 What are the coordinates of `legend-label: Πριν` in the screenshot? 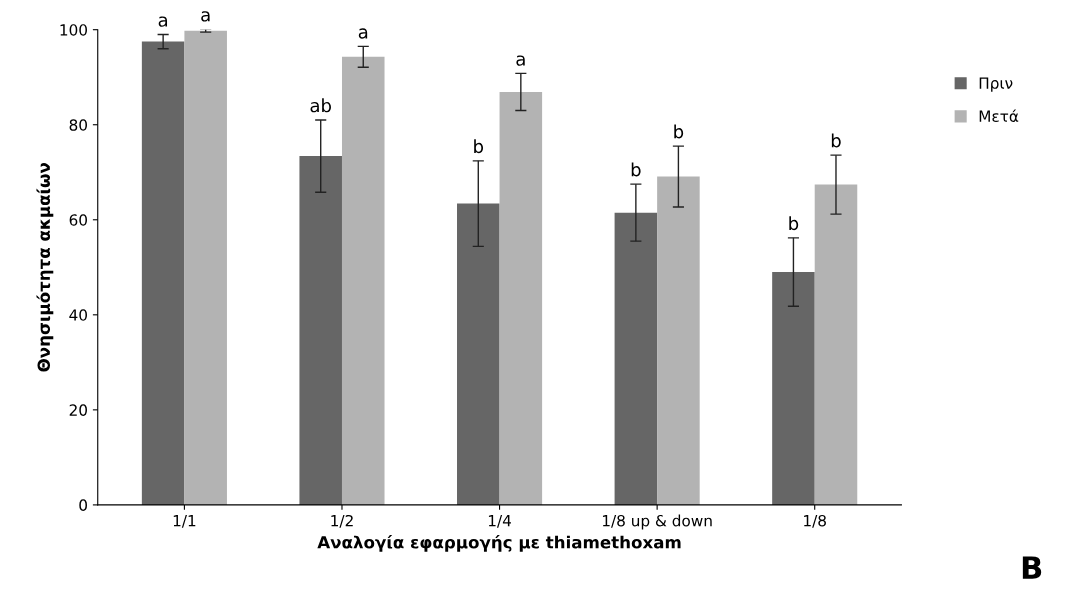 It's located at (996, 84).